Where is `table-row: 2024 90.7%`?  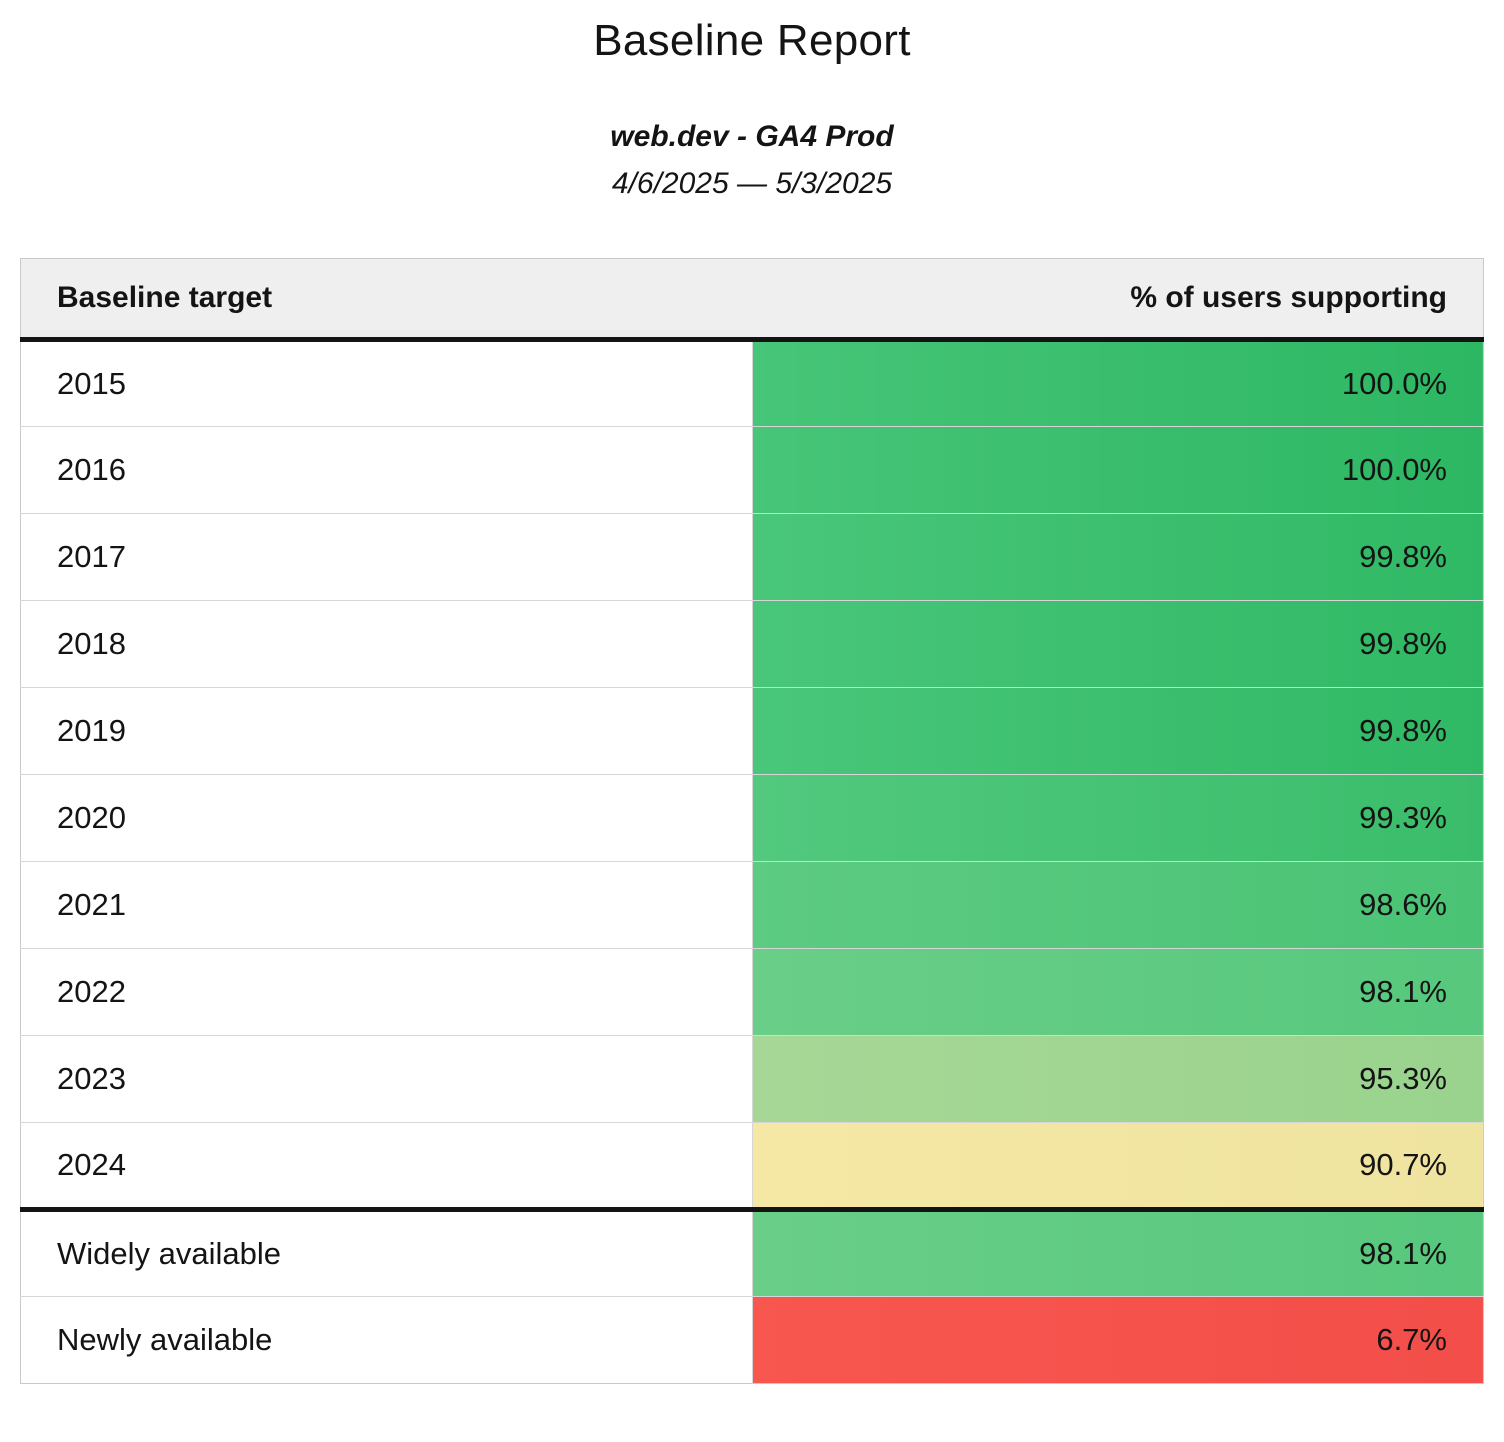 table-row: 2024 90.7% is located at coordinates (752, 1166).